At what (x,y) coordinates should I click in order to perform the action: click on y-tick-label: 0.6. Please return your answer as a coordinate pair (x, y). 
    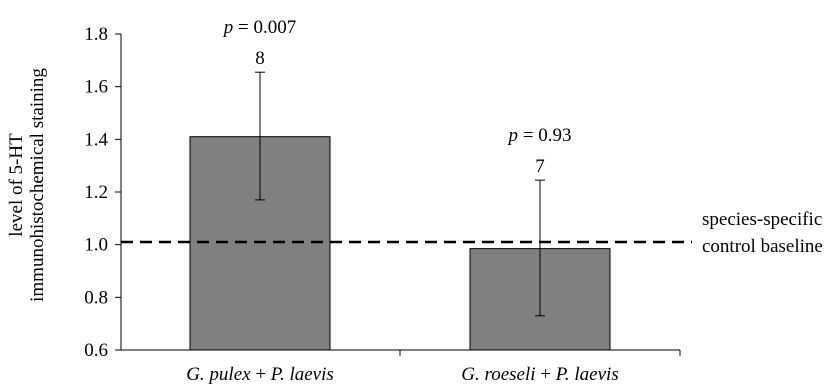
    Looking at the image, I should click on (96, 350).